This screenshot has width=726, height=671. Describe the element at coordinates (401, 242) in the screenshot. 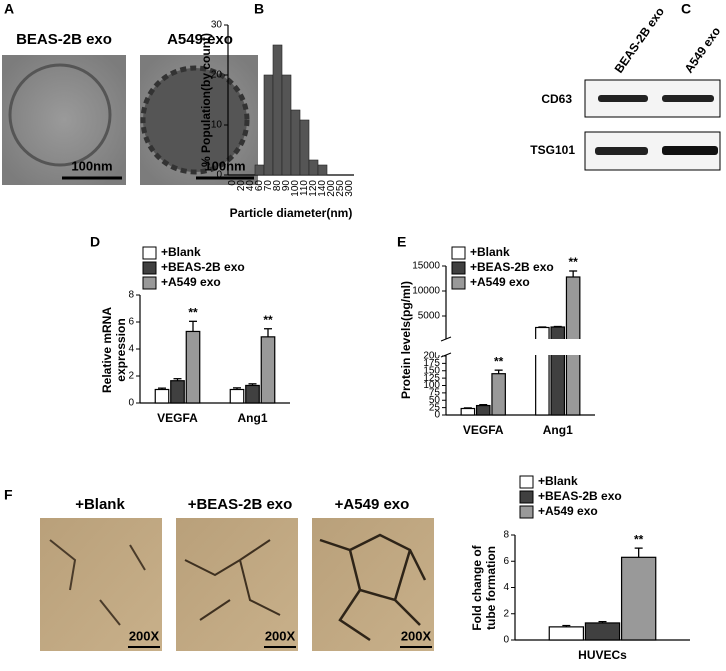

I see `panel-label: E` at that location.